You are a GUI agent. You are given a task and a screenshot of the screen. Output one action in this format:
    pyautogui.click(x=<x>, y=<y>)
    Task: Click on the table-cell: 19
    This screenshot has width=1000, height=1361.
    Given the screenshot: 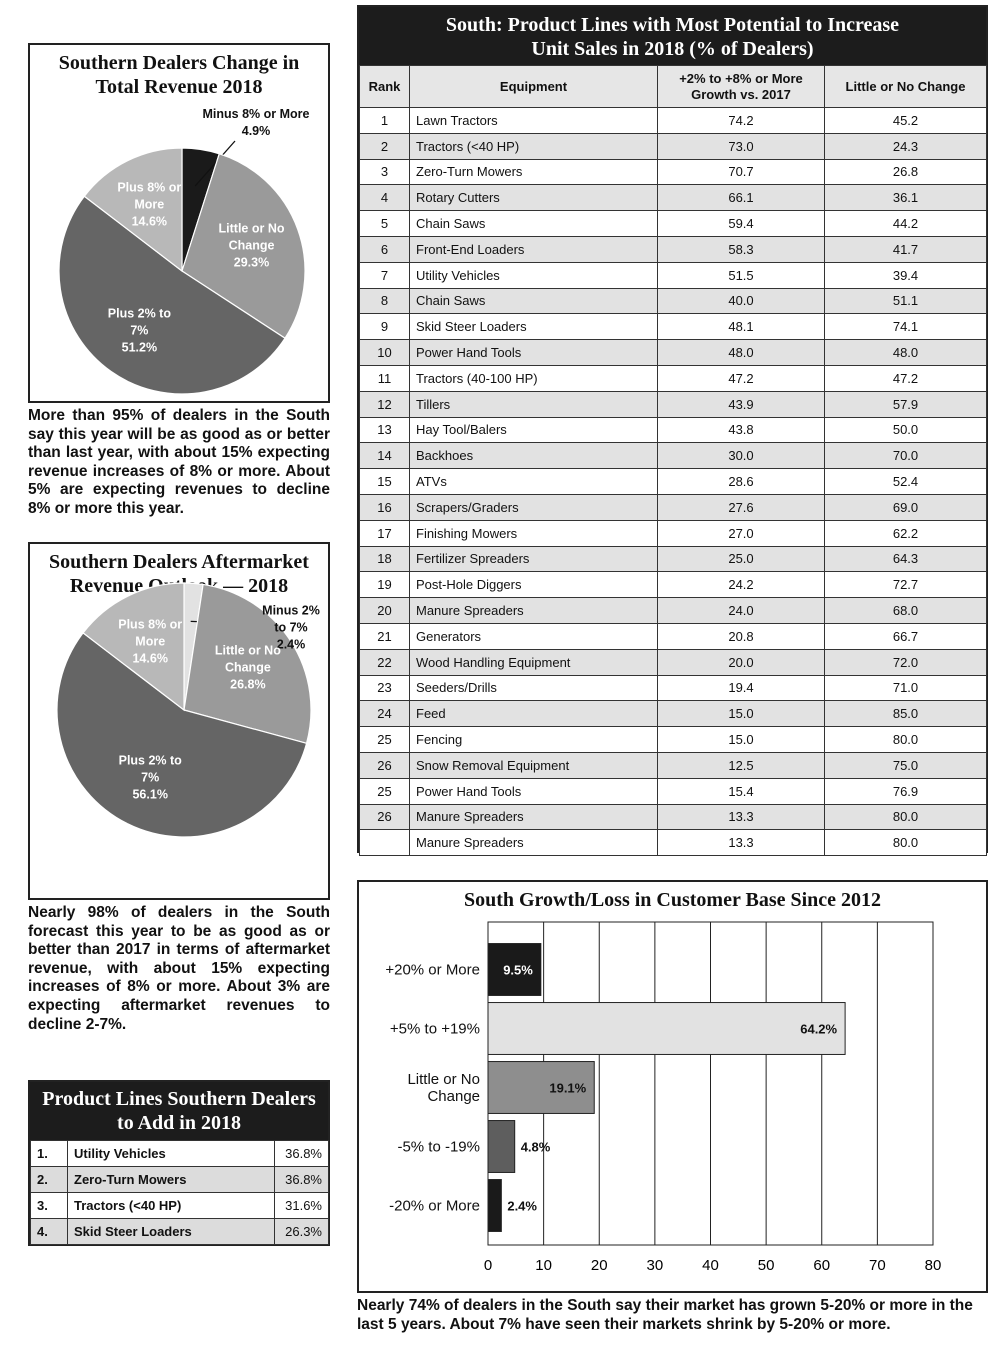 What is the action you would take?
    pyautogui.click(x=384, y=585)
    